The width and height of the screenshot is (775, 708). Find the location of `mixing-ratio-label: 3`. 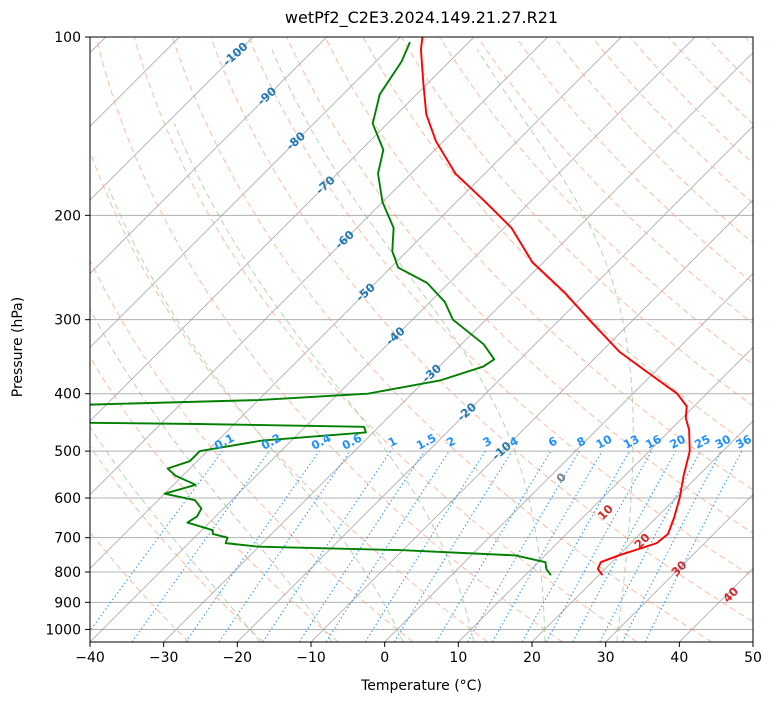

mixing-ratio-label: 3 is located at coordinates (487, 442).